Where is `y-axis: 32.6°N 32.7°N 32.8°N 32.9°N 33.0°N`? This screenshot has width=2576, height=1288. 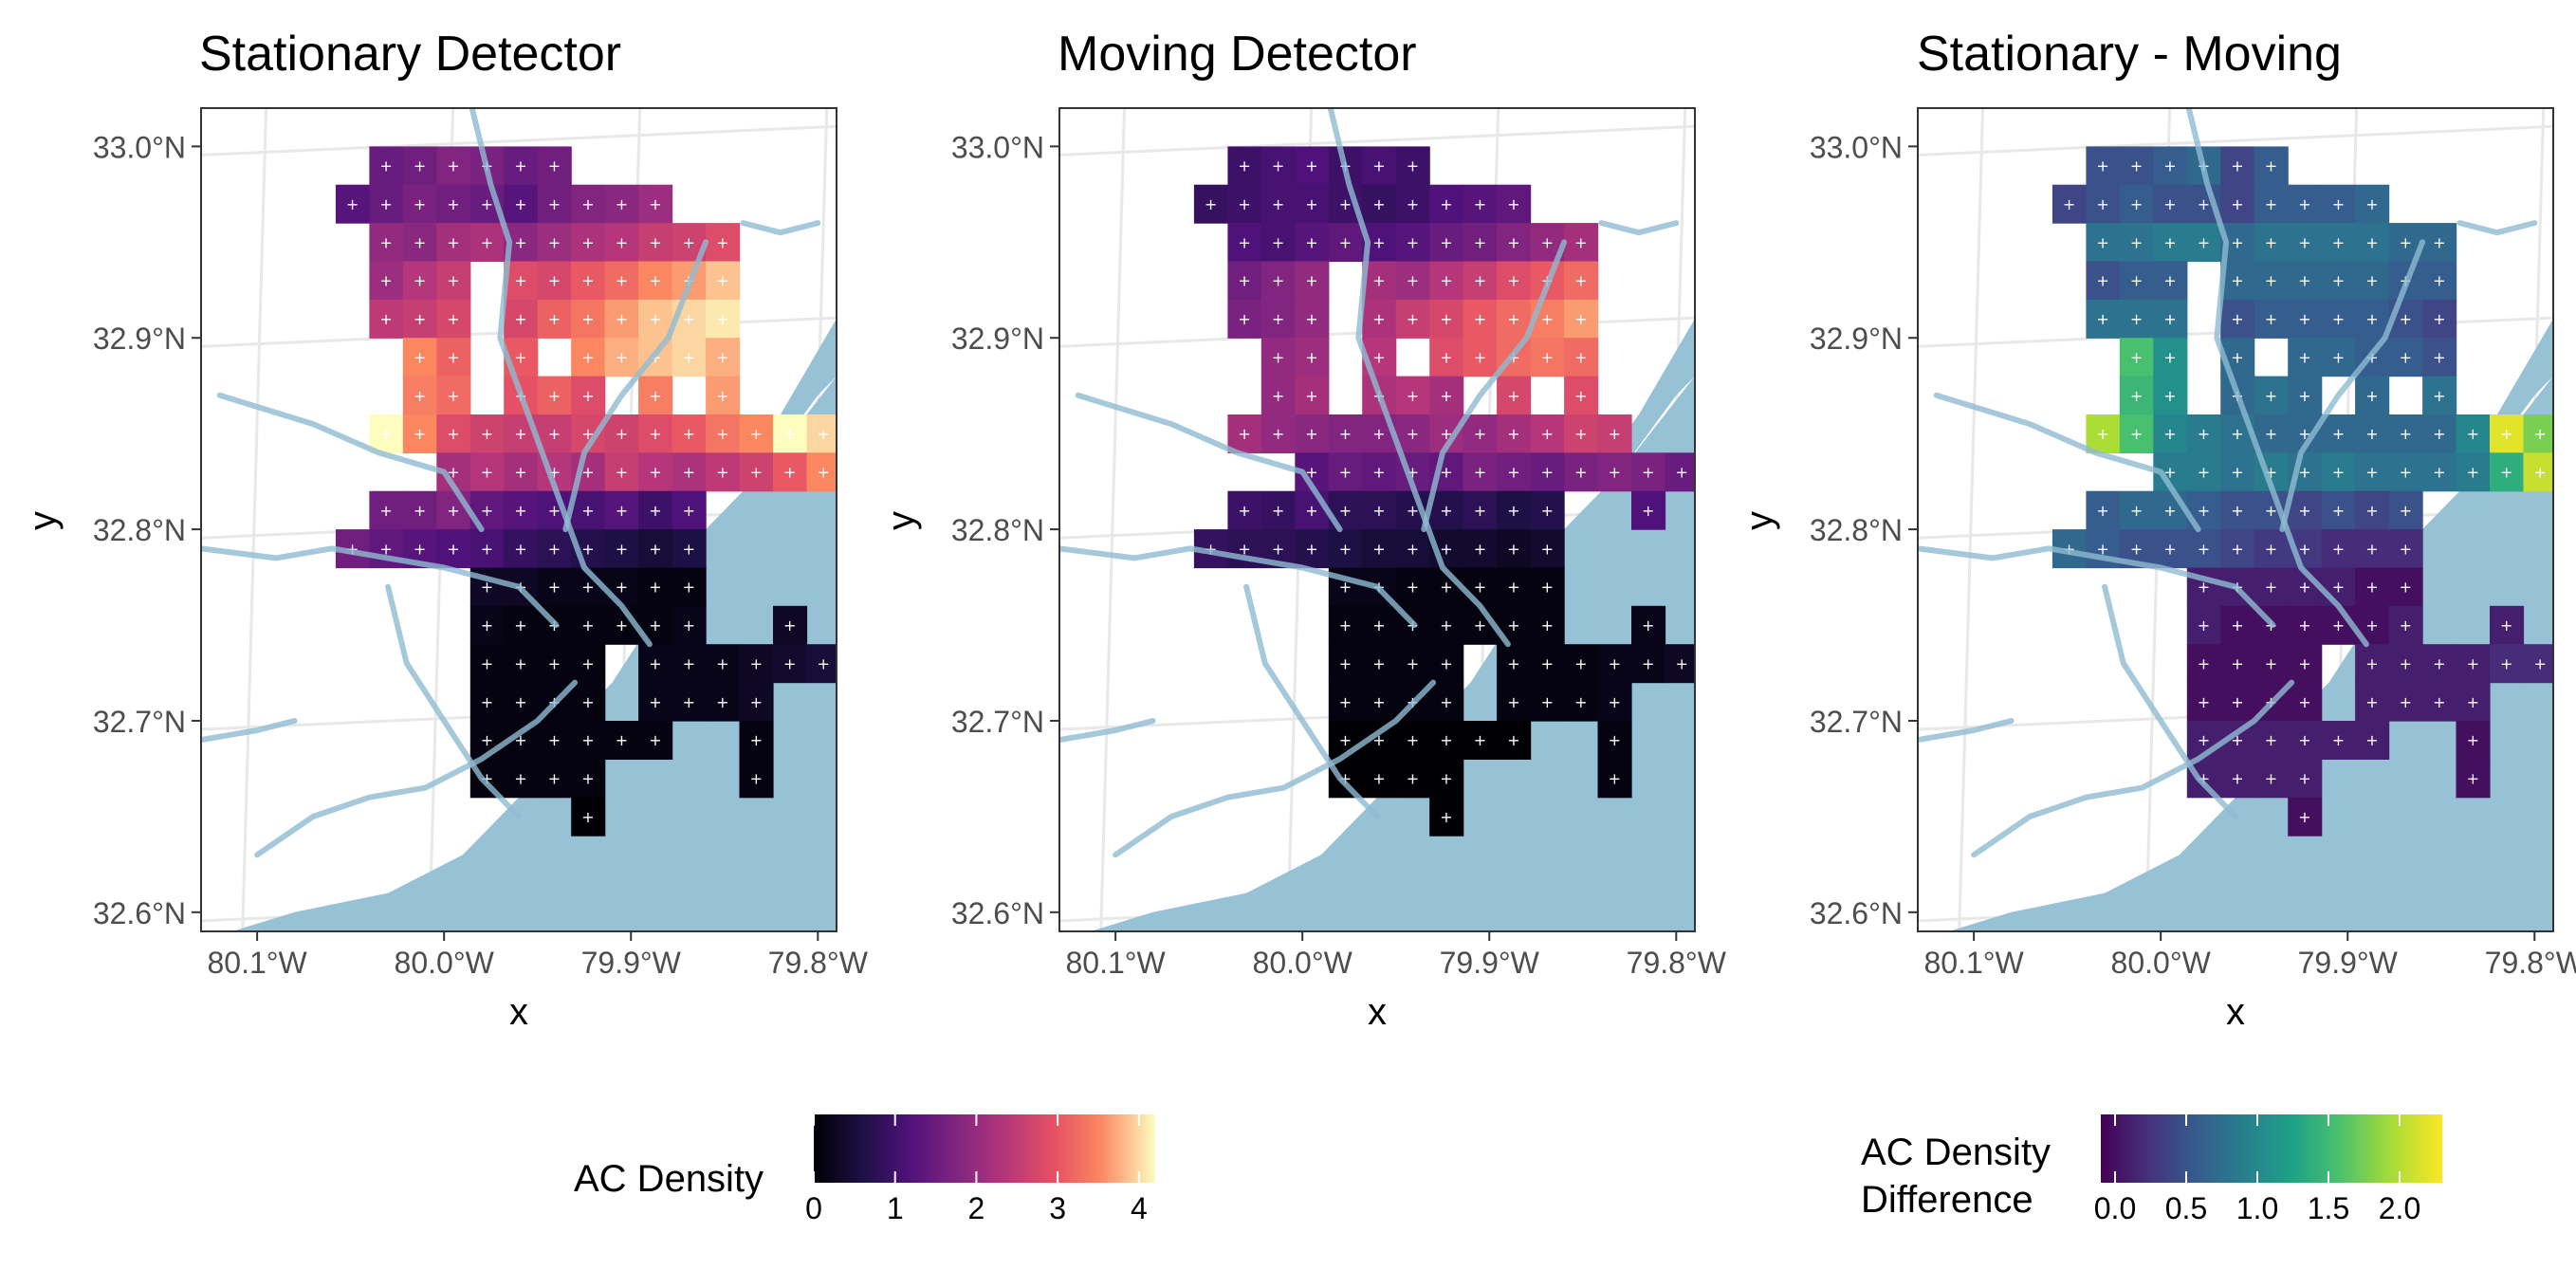
y-axis: 32.6°N 32.7°N 32.8°N 32.9°N 33.0°N is located at coordinates (1864, 530).